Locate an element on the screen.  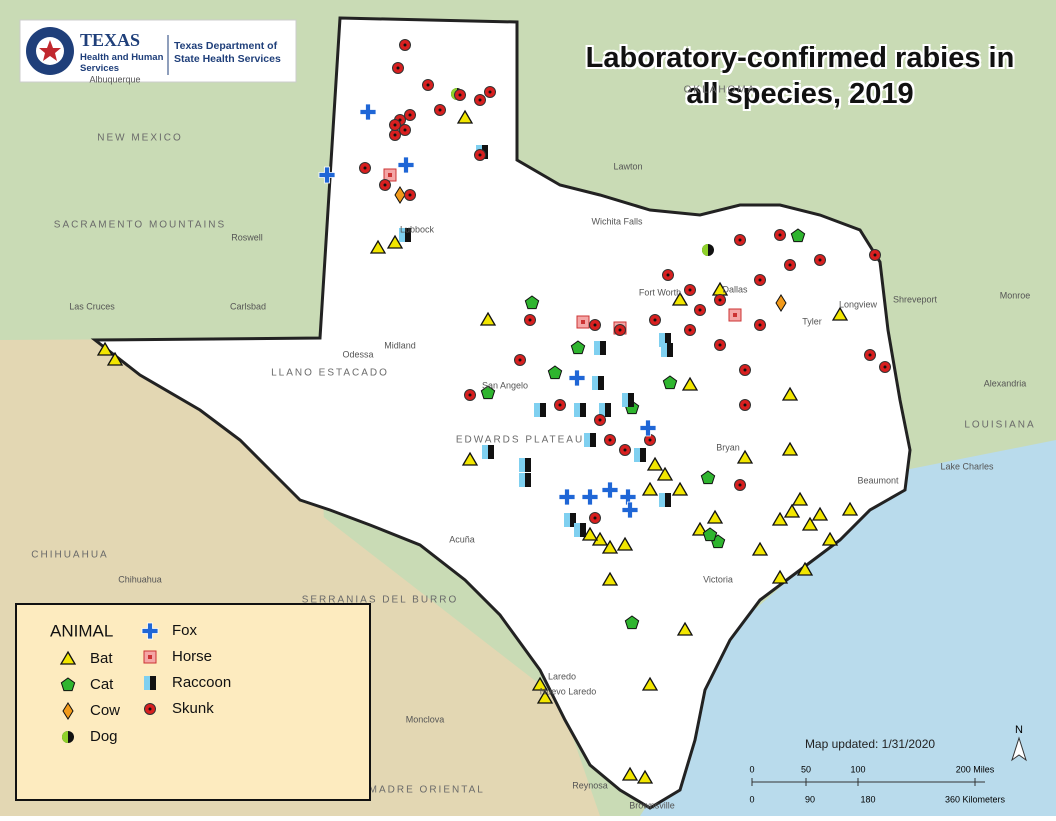
legend-items: Bat Cat Cow Dog Fox Horse Raccoon Skunk is located at coordinates (145, 683).